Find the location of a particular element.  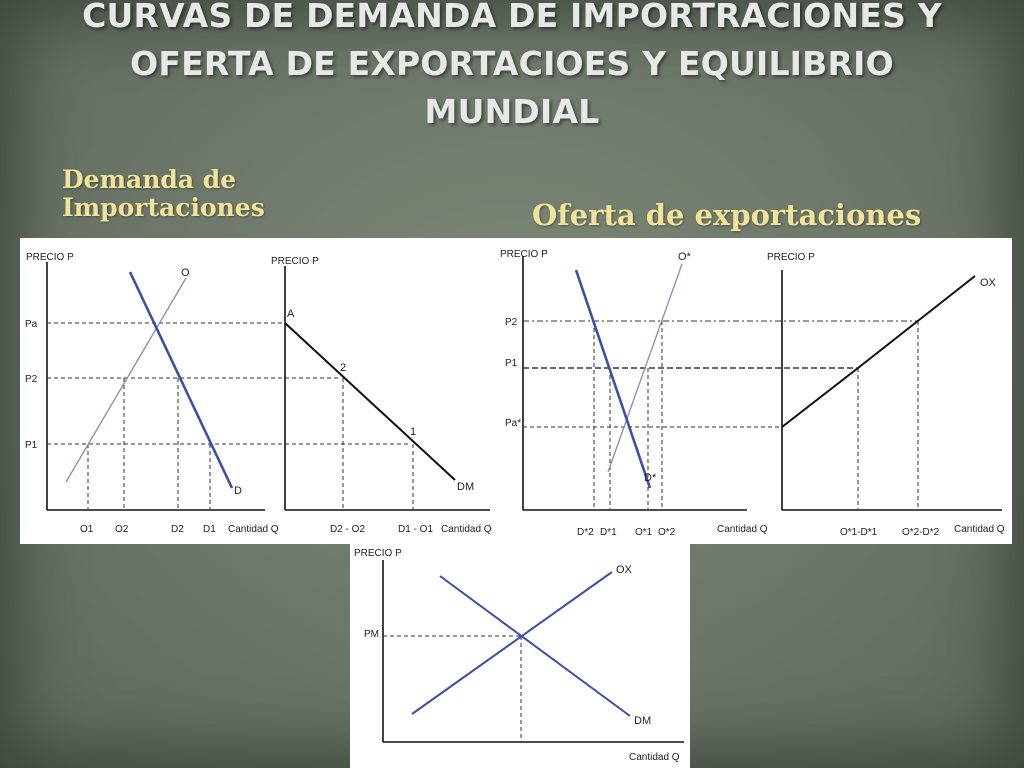

y-tick-pm: PM is located at coordinates (371, 634).